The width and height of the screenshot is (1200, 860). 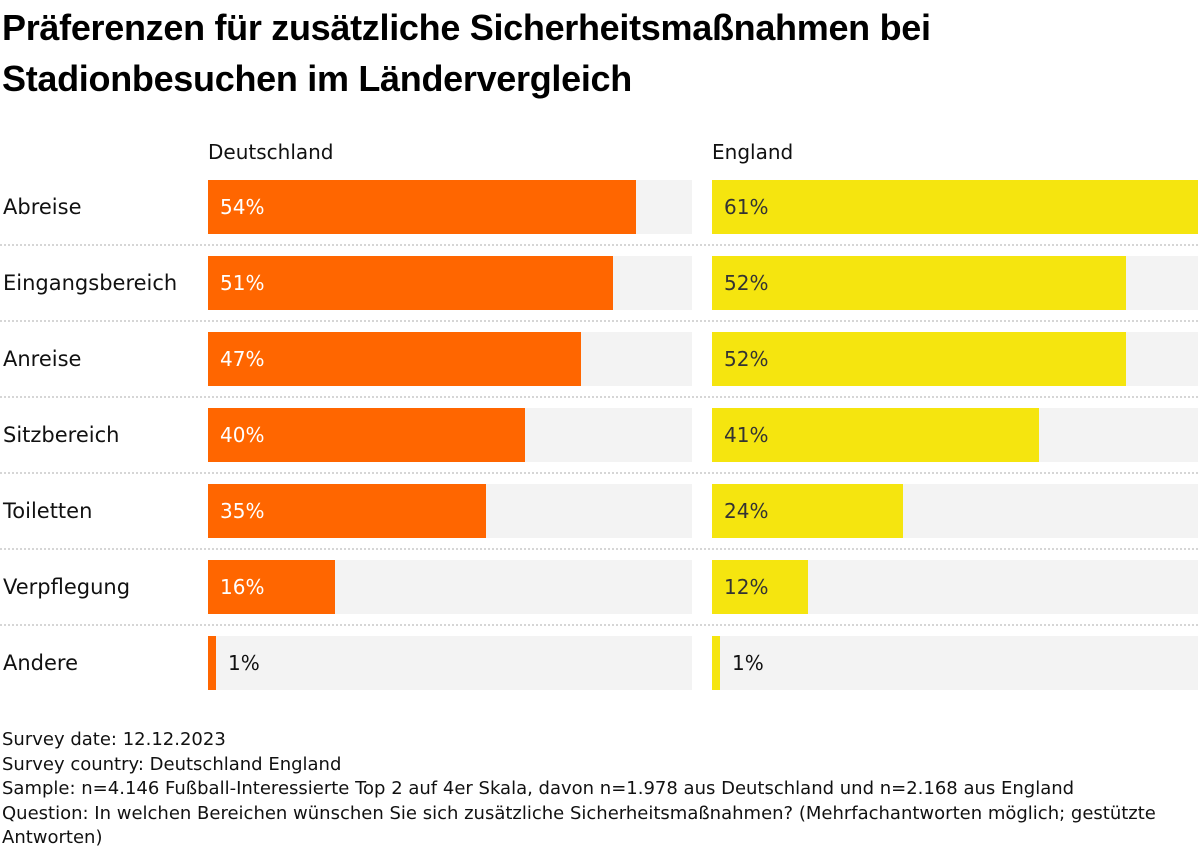 What do you see at coordinates (753, 152) in the screenshot?
I see `column-header-england: England` at bounding box center [753, 152].